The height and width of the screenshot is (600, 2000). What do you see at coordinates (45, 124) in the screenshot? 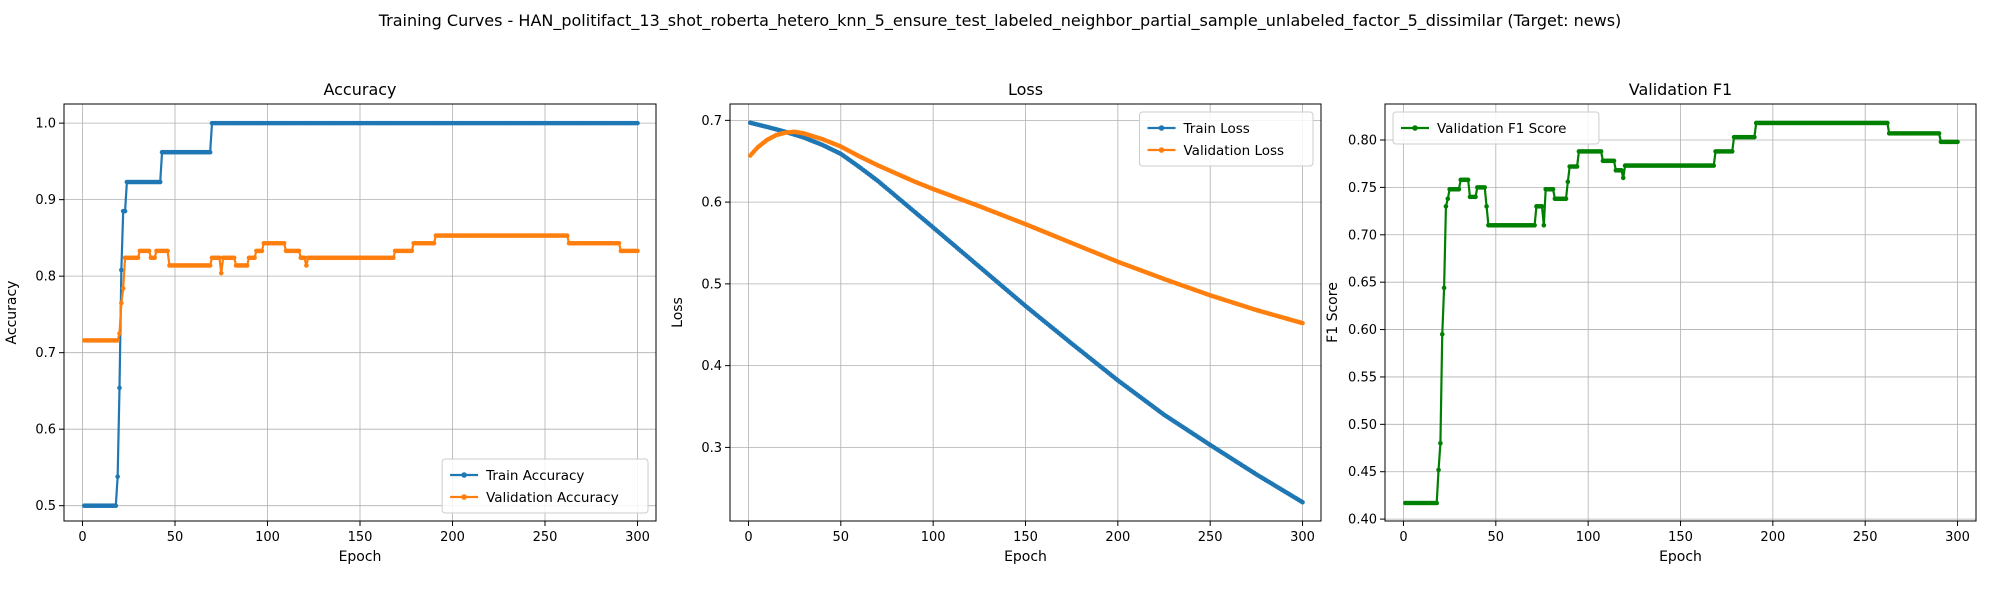
I see `y-tick-label: 1.0` at bounding box center [45, 124].